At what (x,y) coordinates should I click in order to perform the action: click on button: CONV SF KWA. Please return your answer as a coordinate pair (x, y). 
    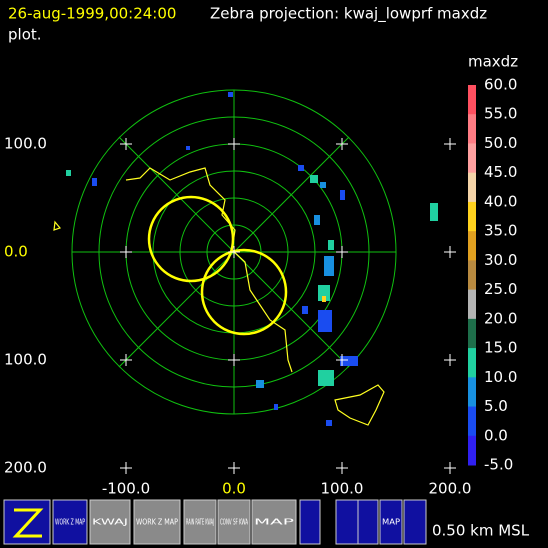
    Looking at the image, I should click on (234, 522).